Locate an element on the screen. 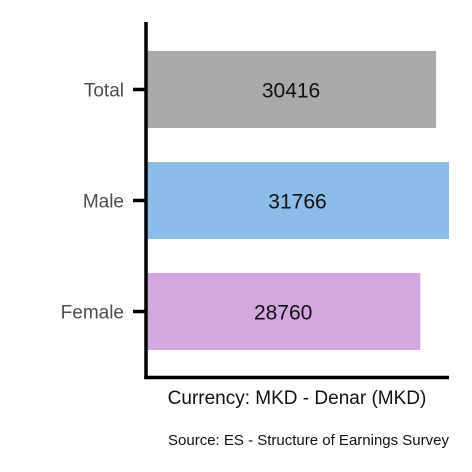  category-label-female: Female is located at coordinates (92, 313).